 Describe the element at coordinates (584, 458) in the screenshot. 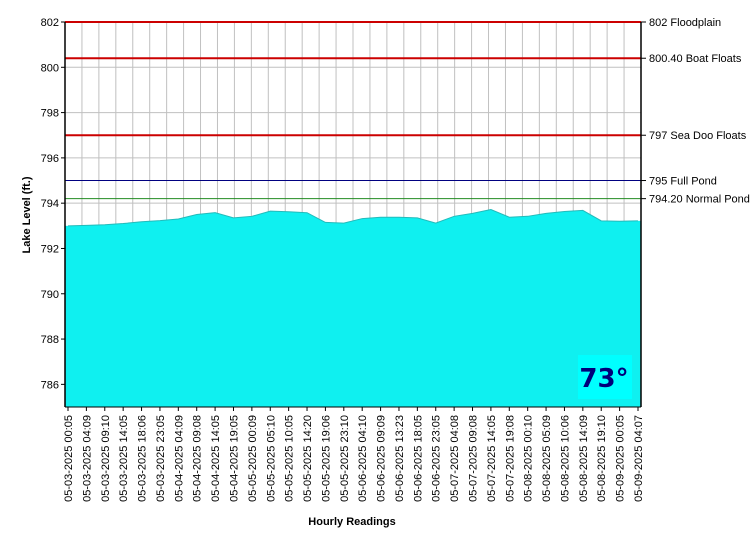

I see `x-tick-label: 05-08-2025 14:09` at that location.